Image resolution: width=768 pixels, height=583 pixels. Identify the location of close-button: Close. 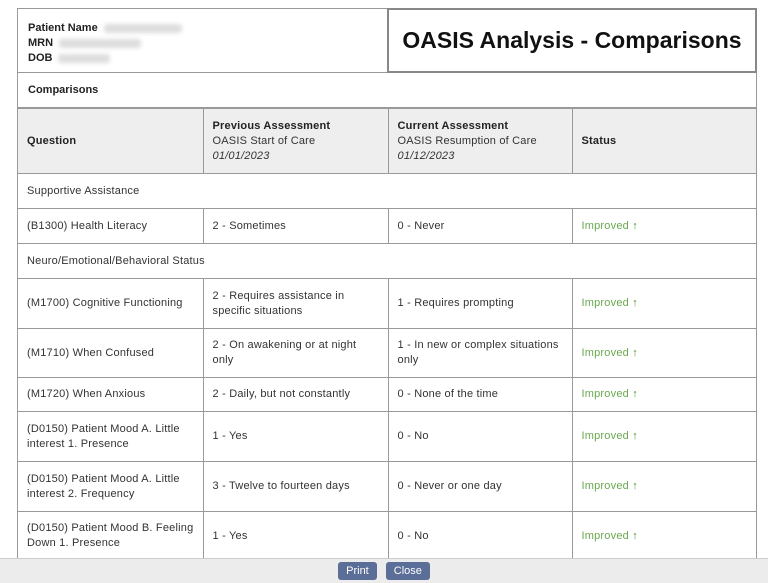
(407, 571).